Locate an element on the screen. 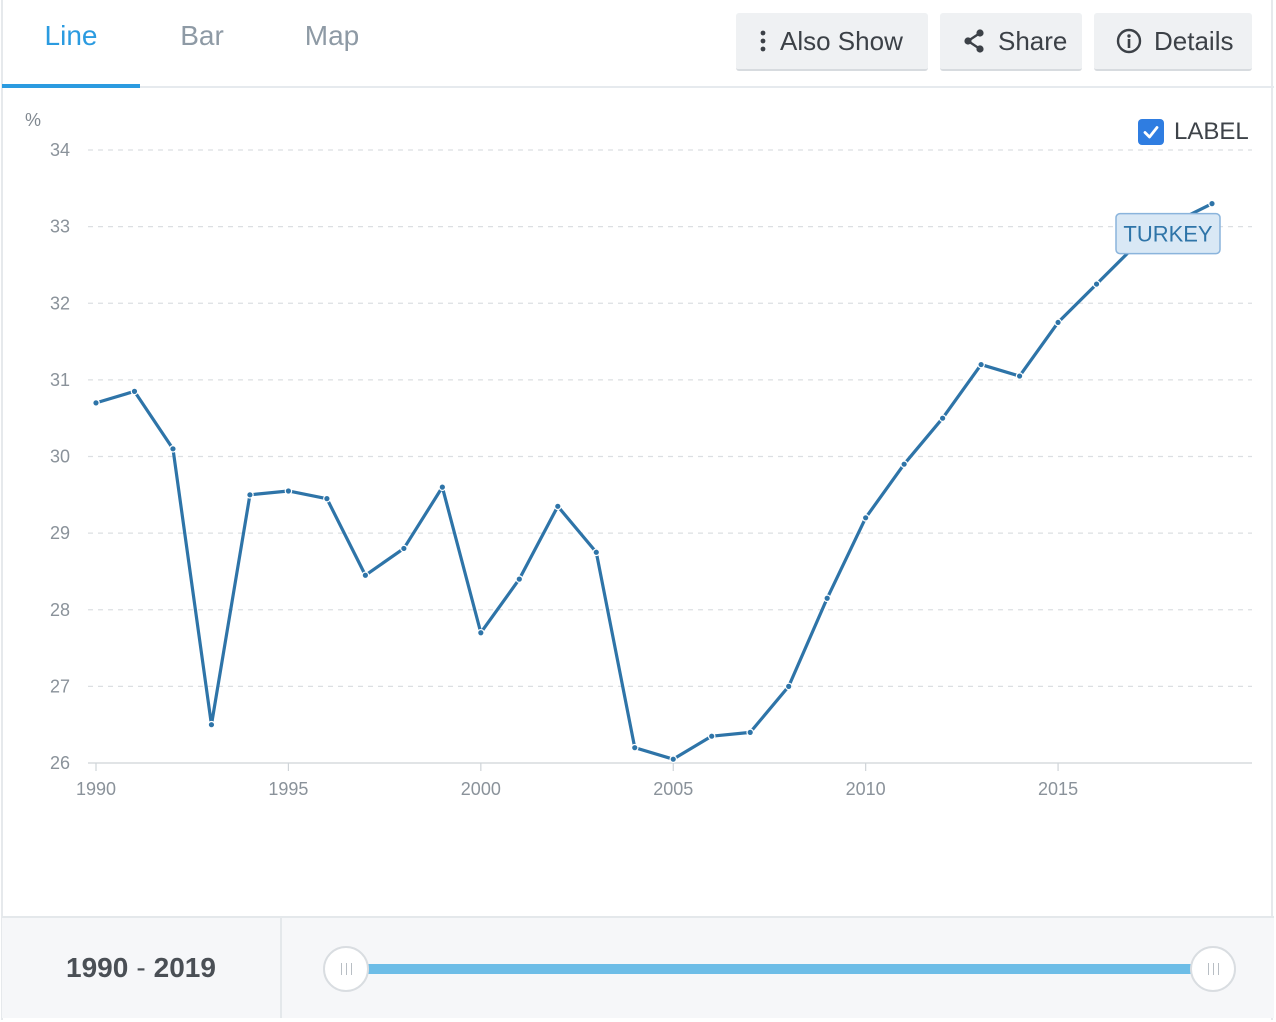  also-show-label: Also Show is located at coordinates (841, 40).